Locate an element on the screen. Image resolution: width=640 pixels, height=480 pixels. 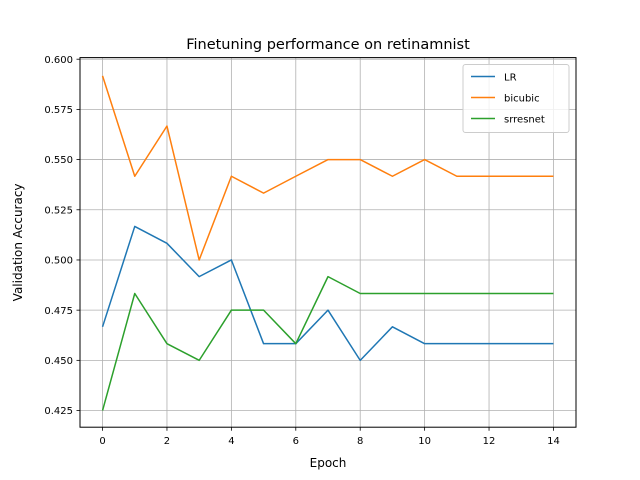
x-tick-label: 8 is located at coordinates (360, 441).